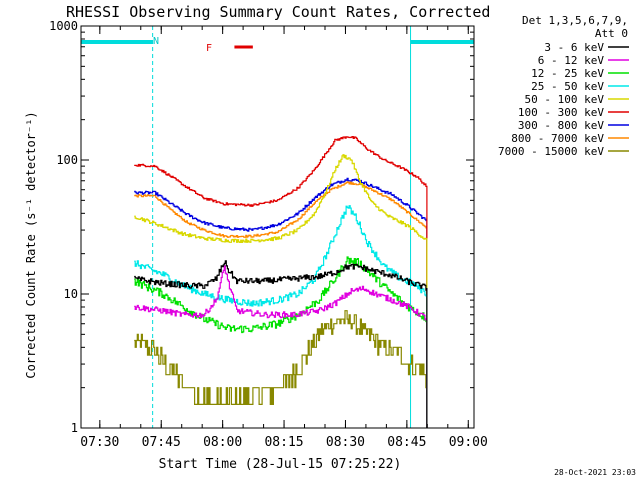 The image size is (640, 480). What do you see at coordinates (63, 26) in the screenshot?
I see `y-tick-label-3: 1000` at bounding box center [63, 26].